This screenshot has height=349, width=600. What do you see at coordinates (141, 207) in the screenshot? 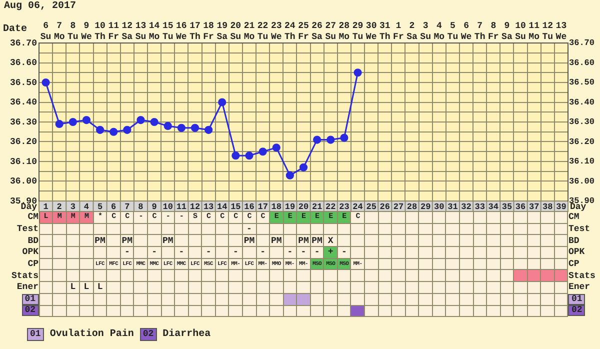
I see `x2-tick-label: 8` at bounding box center [141, 207].